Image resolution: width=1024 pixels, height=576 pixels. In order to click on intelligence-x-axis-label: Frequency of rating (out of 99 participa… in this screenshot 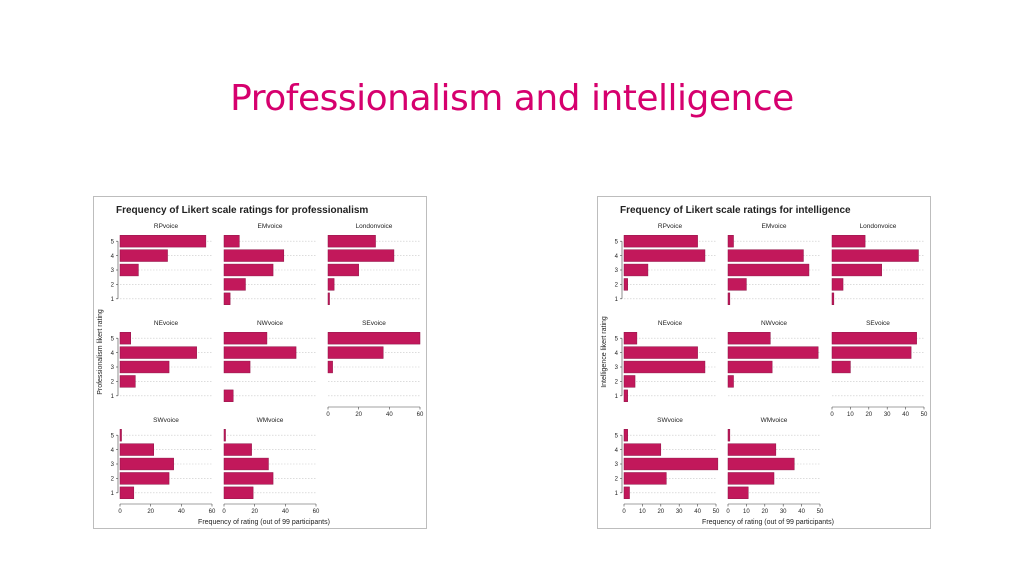, I will do `click(768, 522)`.